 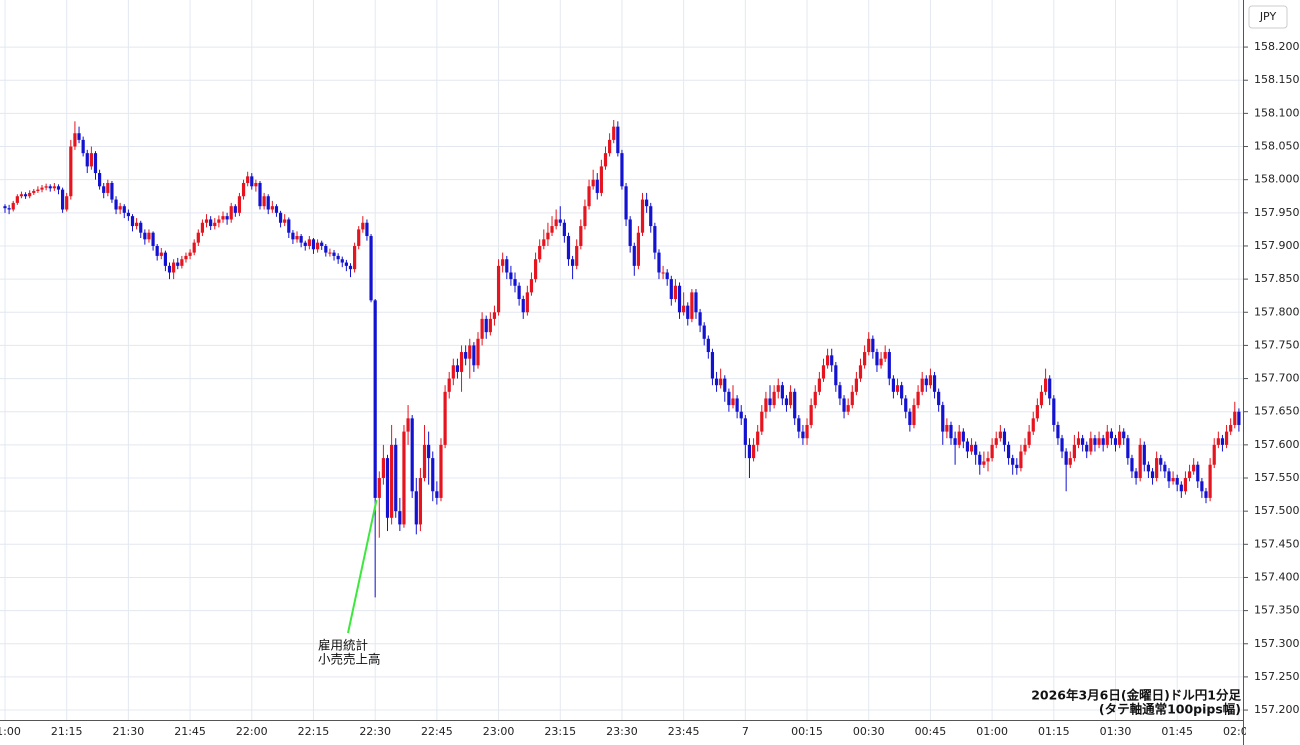 I want to click on x-tick-label: 22:15, so click(x=314, y=731).